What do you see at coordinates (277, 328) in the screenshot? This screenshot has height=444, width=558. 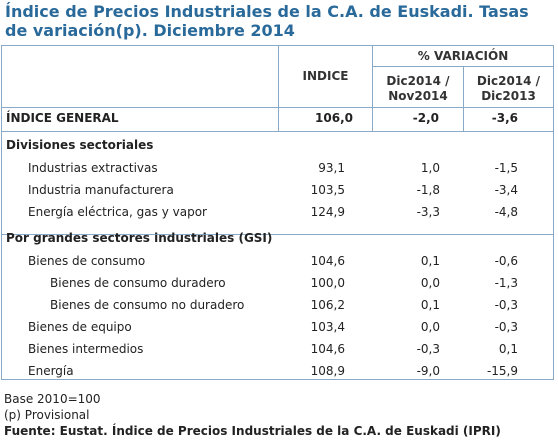 I see `table-row: Bienes de equipo 103,4 0,0 -0,3` at bounding box center [277, 328].